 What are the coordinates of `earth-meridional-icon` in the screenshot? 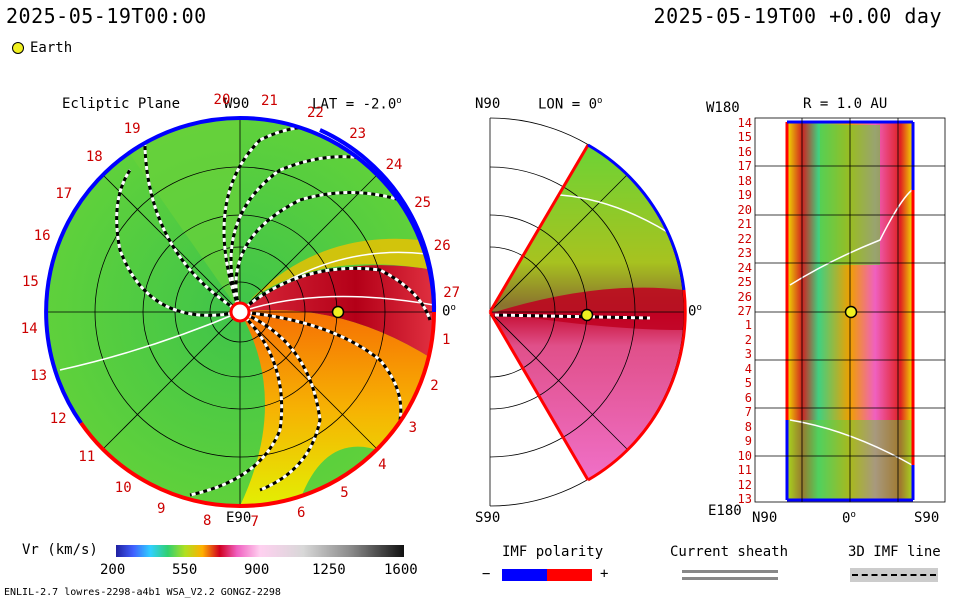 It's located at (587, 315).